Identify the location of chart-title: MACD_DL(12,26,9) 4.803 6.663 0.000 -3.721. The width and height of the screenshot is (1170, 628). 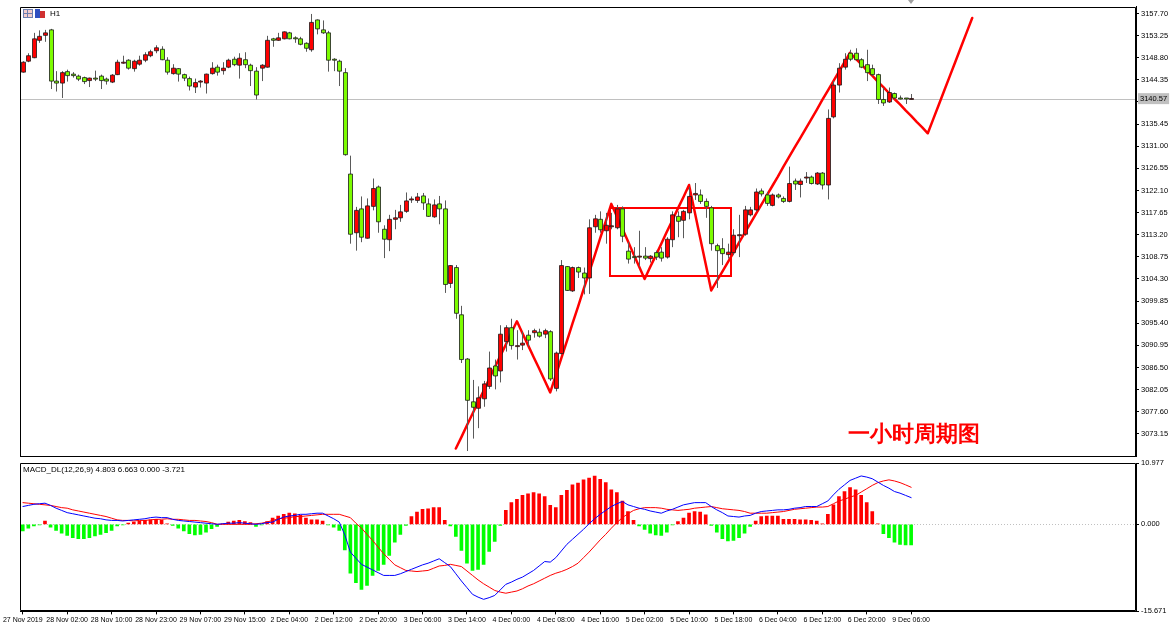
(104, 469).